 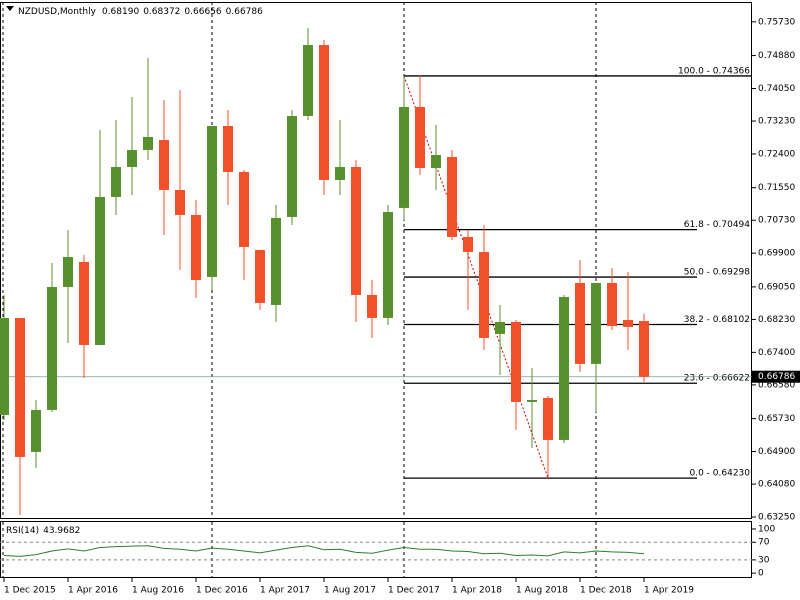 I want to click on rsi-title: RSI(14) 43.9682, so click(x=43, y=531).